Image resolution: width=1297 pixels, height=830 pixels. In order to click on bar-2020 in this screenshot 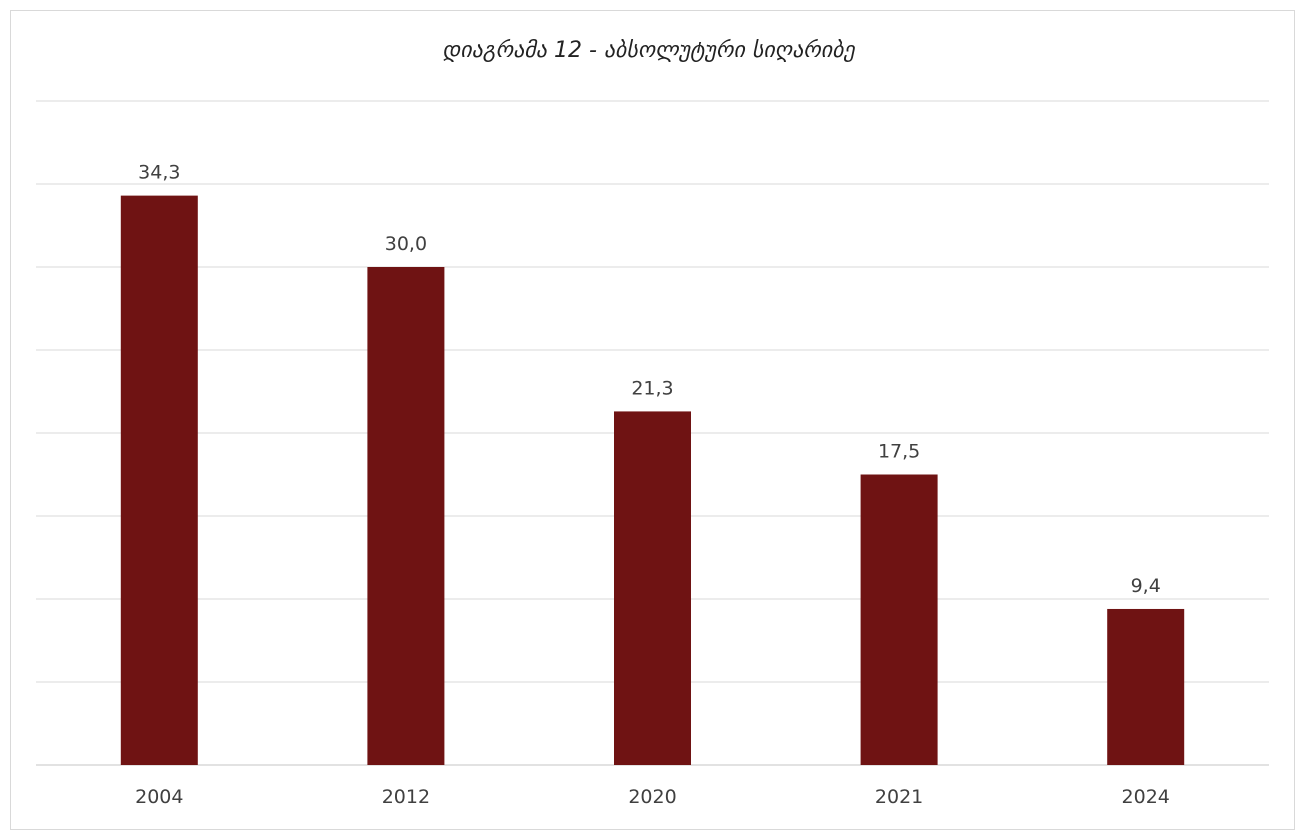, I will do `click(652, 588)`.